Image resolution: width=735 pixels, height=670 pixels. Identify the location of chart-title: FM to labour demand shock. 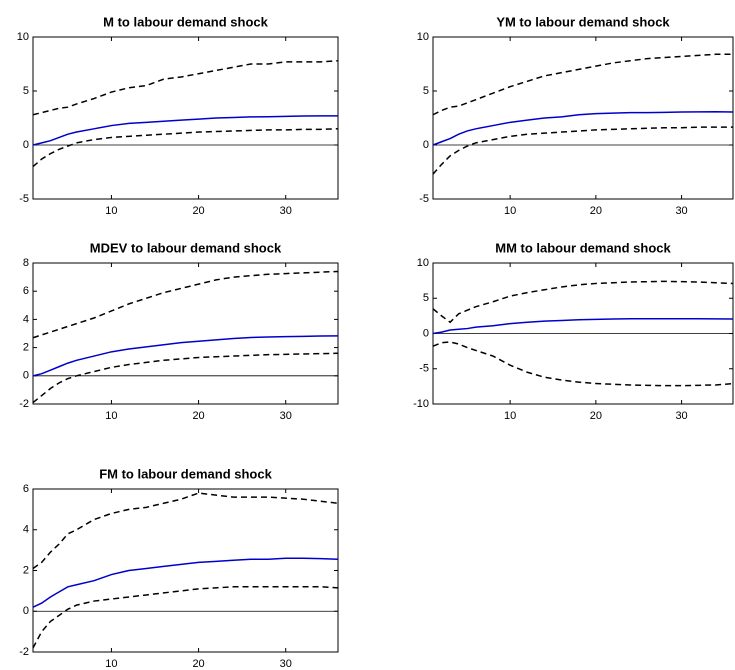
(185, 473).